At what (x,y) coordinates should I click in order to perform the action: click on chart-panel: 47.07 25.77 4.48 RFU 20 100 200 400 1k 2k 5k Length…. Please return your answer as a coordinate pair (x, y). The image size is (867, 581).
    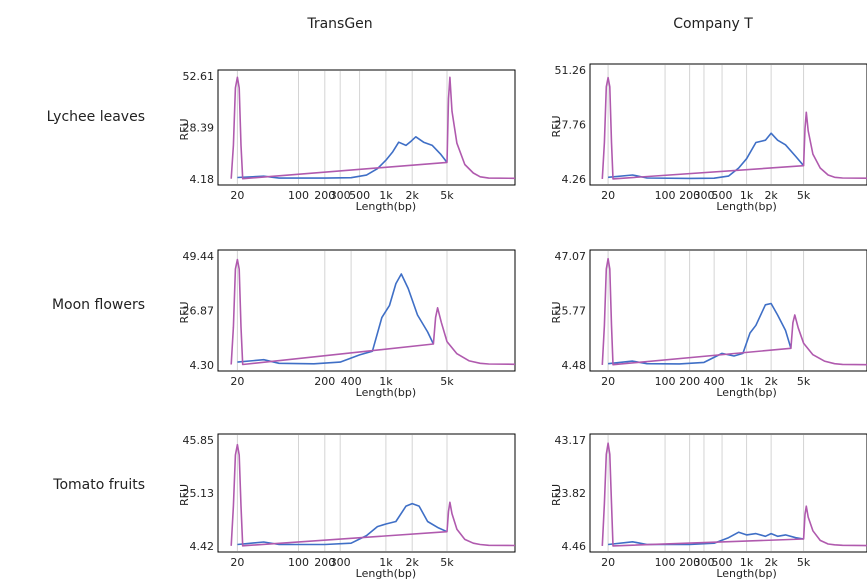
    Looking at the image, I should click on (708, 324).